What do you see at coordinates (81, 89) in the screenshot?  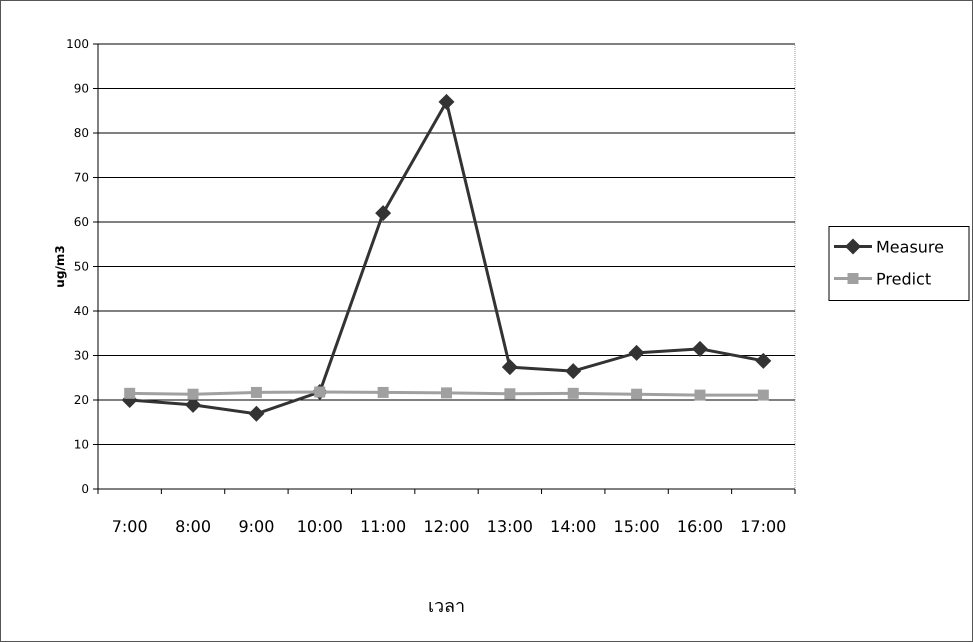 I see `y-tick-label: 90` at bounding box center [81, 89].